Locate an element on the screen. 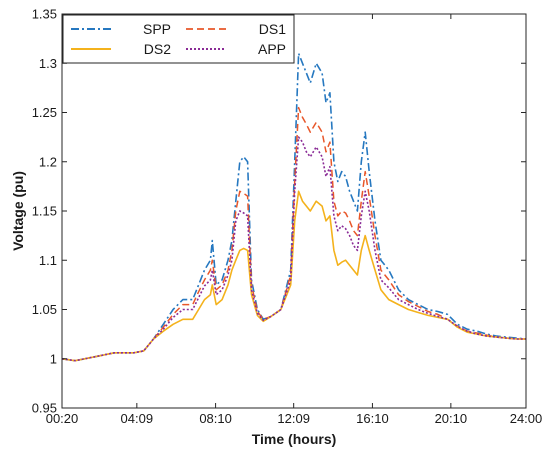  y-tick-label: 1.15 is located at coordinates (44, 211).